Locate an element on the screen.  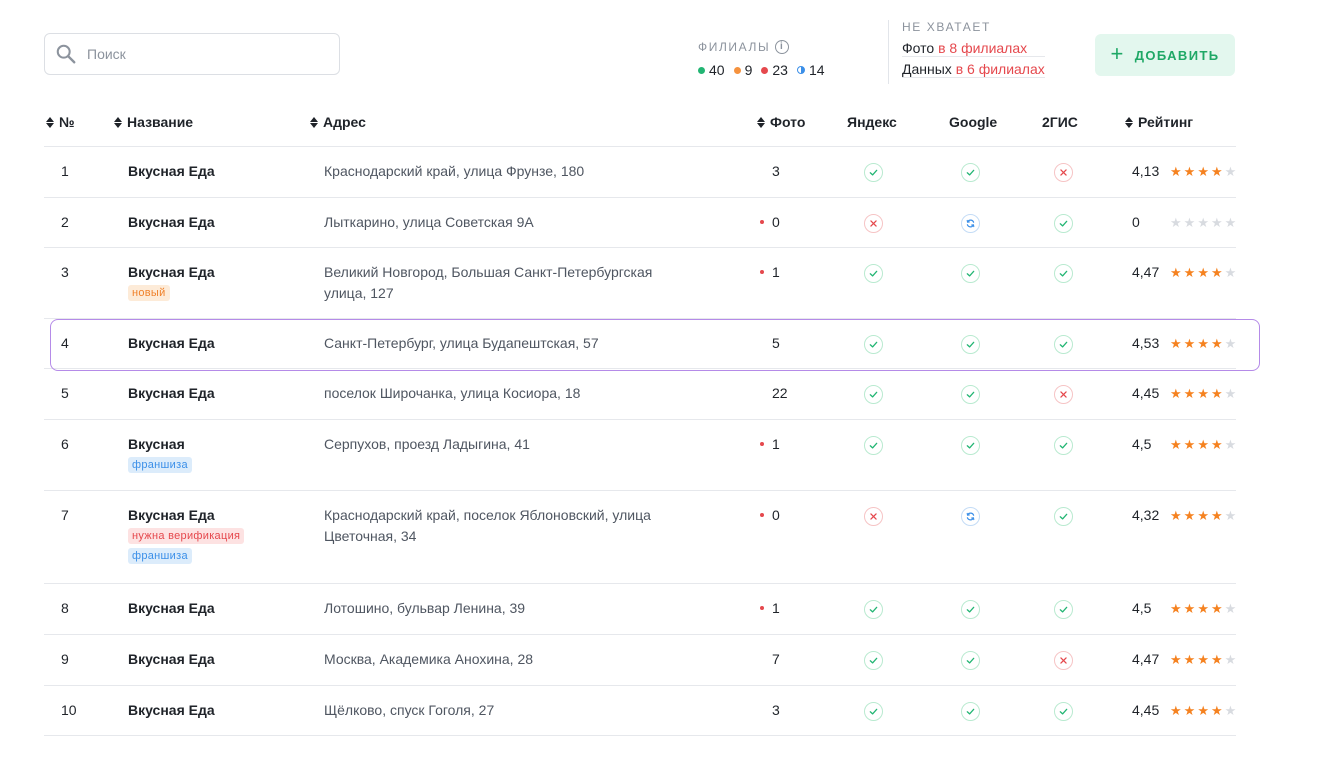
address: Серпухов, проезд Ладыгина, 41 is located at coordinates (427, 444).